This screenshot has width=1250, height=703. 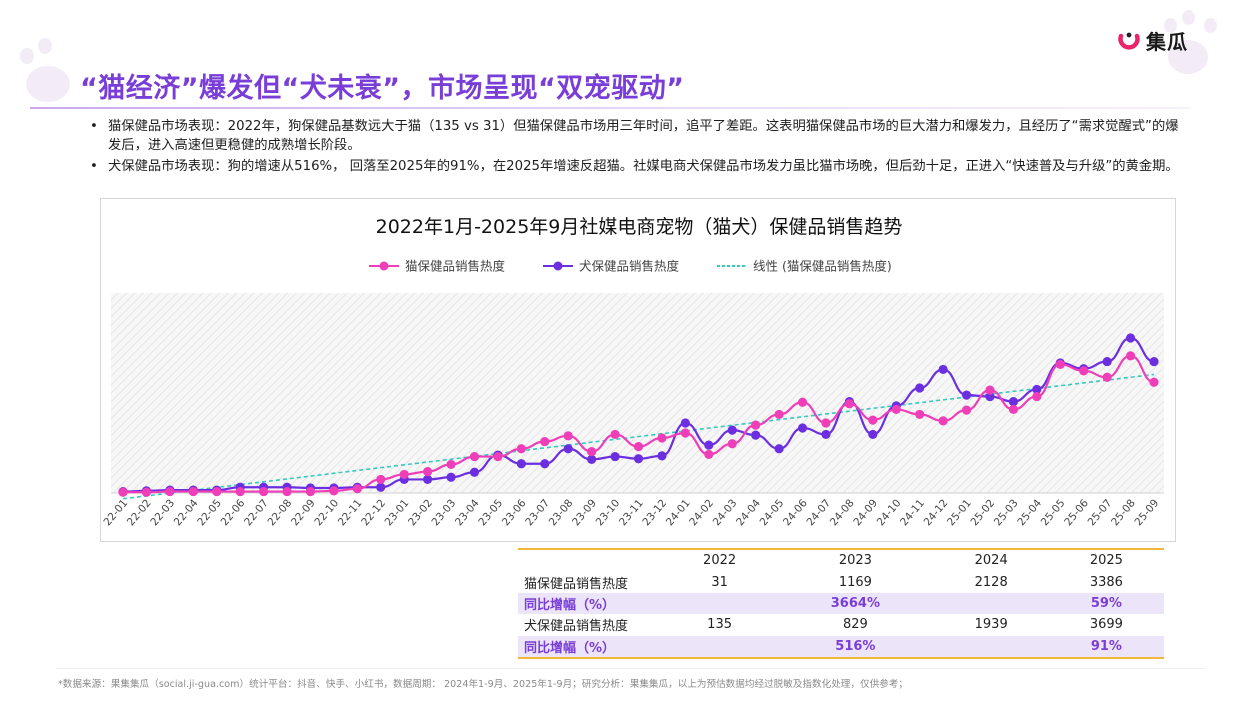 What do you see at coordinates (397, 512) in the screenshot?
I see `x-tick-label: 23-01` at bounding box center [397, 512].